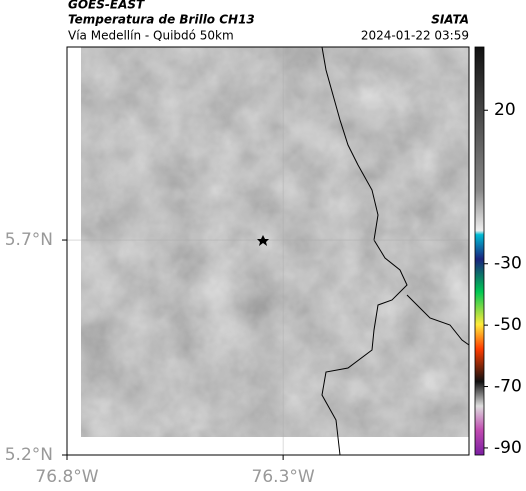  What do you see at coordinates (283, 477) in the screenshot?
I see `x-tick-label: 76.3°W` at bounding box center [283, 477].